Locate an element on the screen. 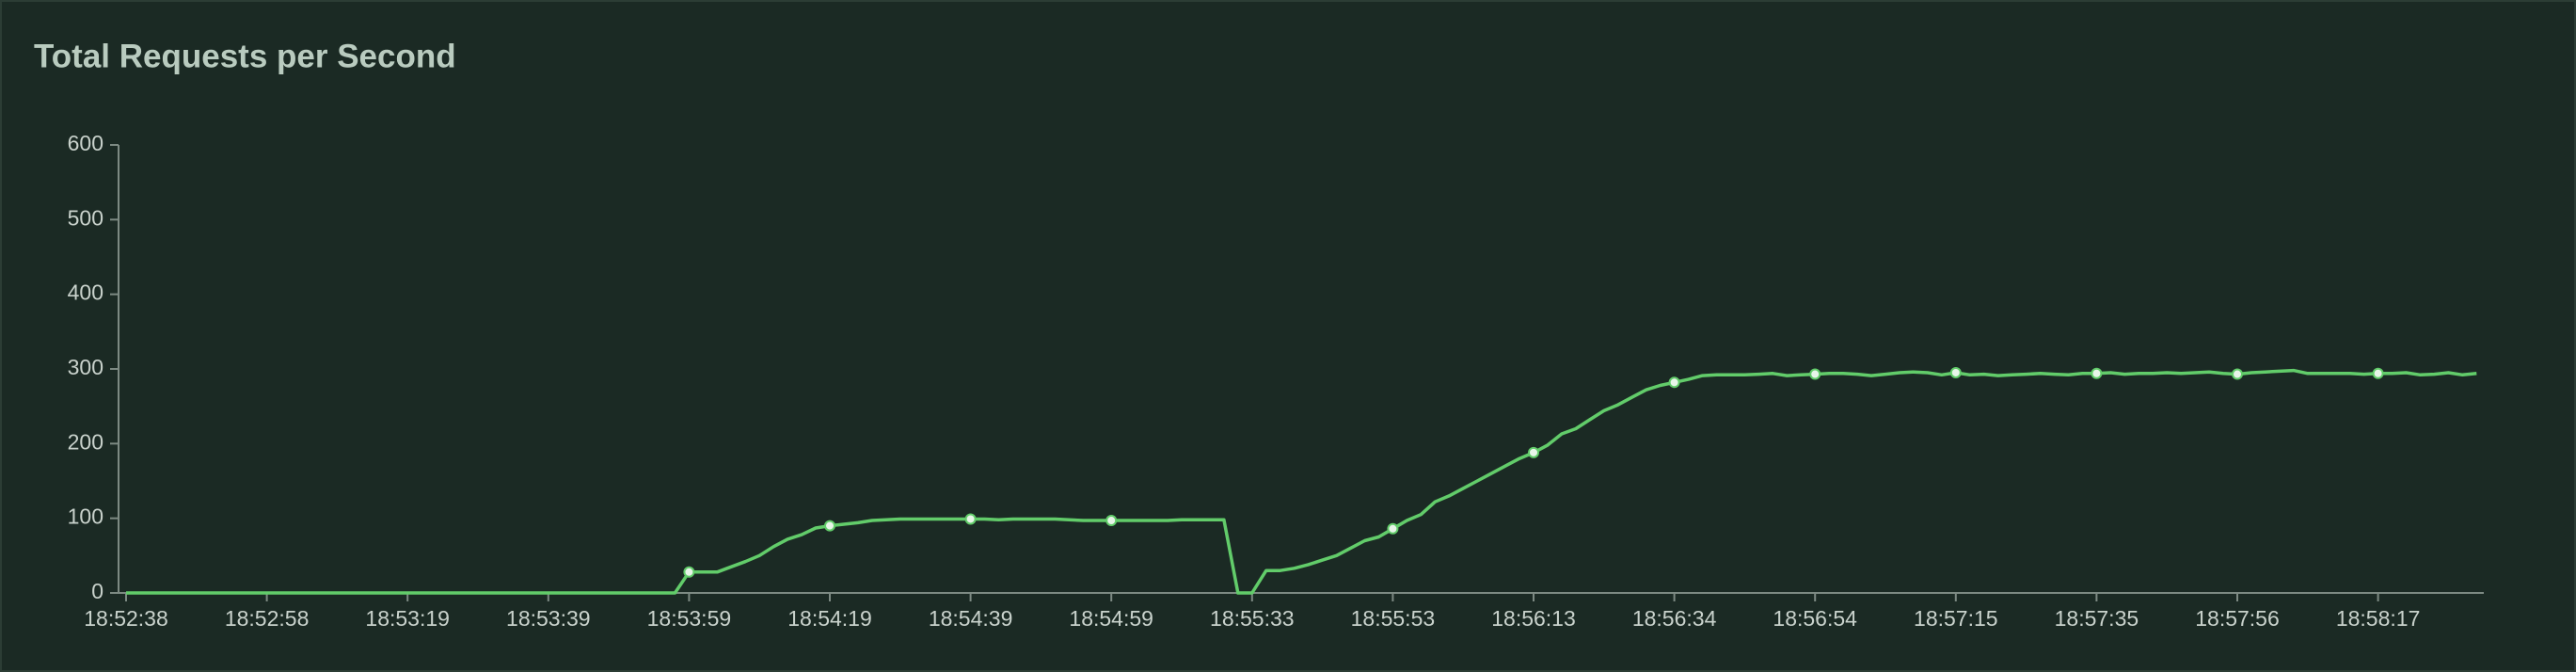 The image size is (2576, 672). y-tick-label: 600 is located at coordinates (86, 143).